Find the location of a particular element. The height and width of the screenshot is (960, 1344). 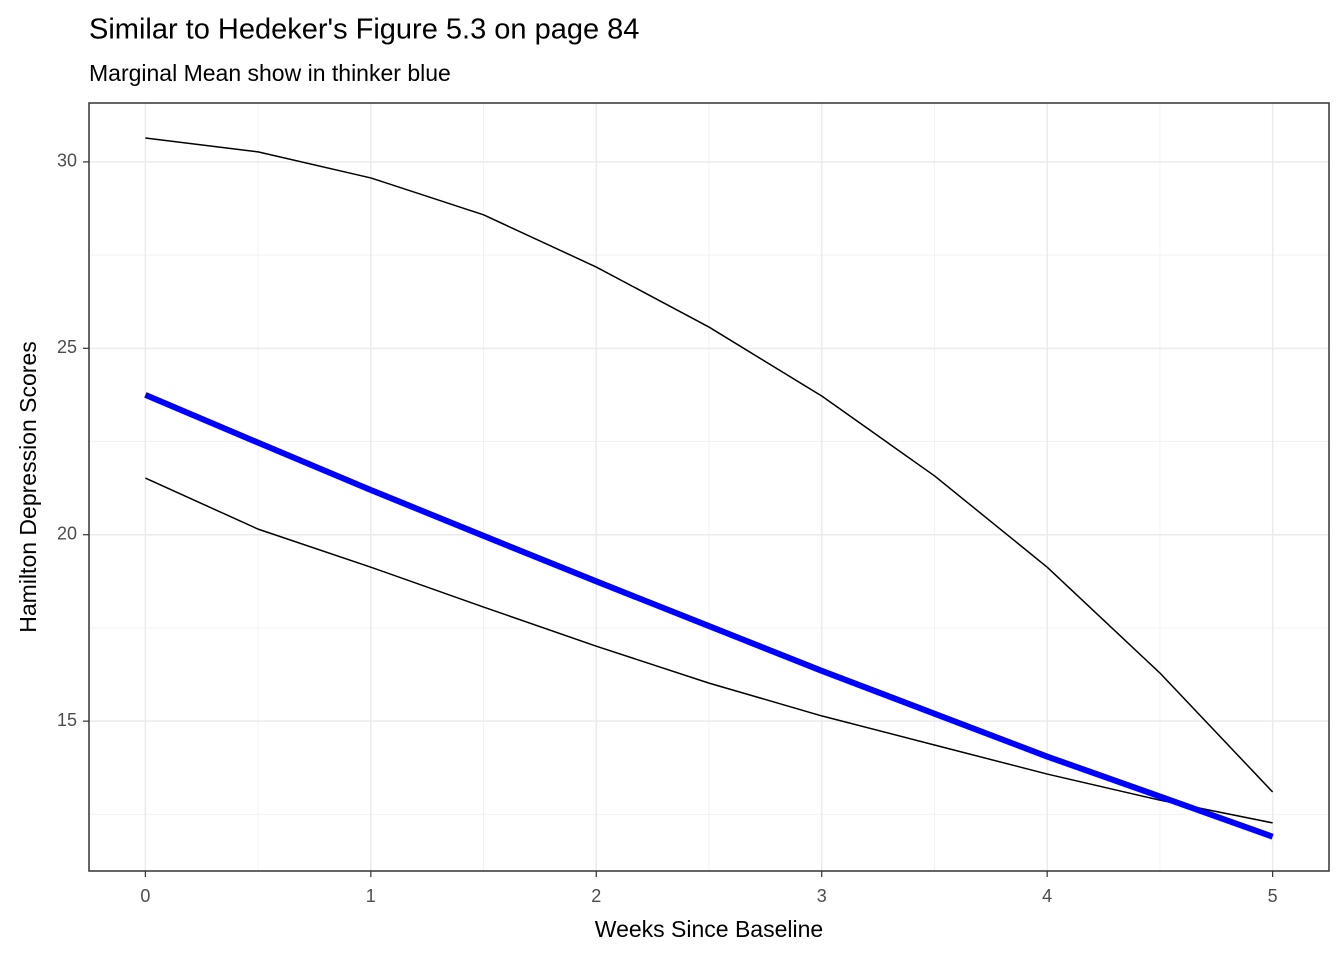

x-axis-label: Weeks Since Baseline is located at coordinates (709, 929).